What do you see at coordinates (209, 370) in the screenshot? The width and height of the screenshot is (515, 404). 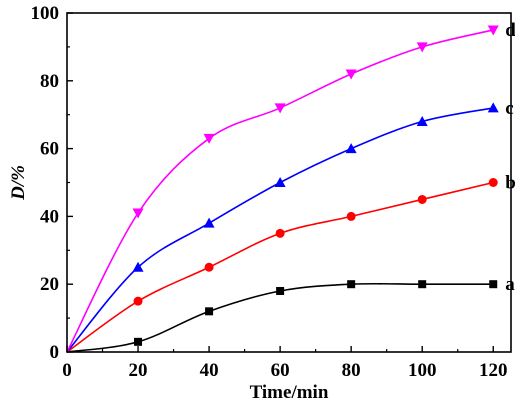 I see `x-tick-label: 40` at bounding box center [209, 370].